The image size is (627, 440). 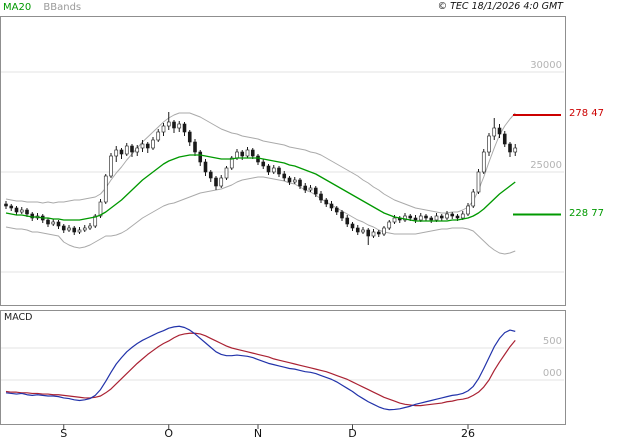 What do you see at coordinates (552, 373) in the screenshot?
I see `macd-tick-0-label: 000` at bounding box center [552, 373].